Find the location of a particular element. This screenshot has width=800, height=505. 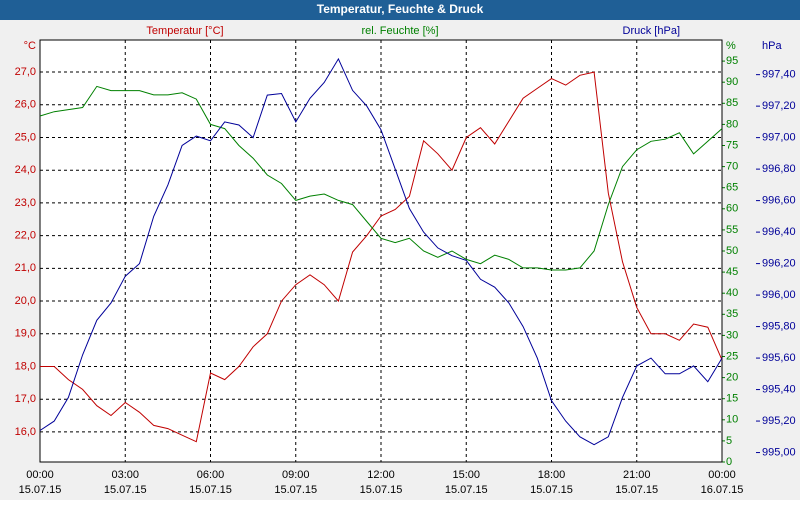

y2-tick-label: 90 is located at coordinates (732, 82).